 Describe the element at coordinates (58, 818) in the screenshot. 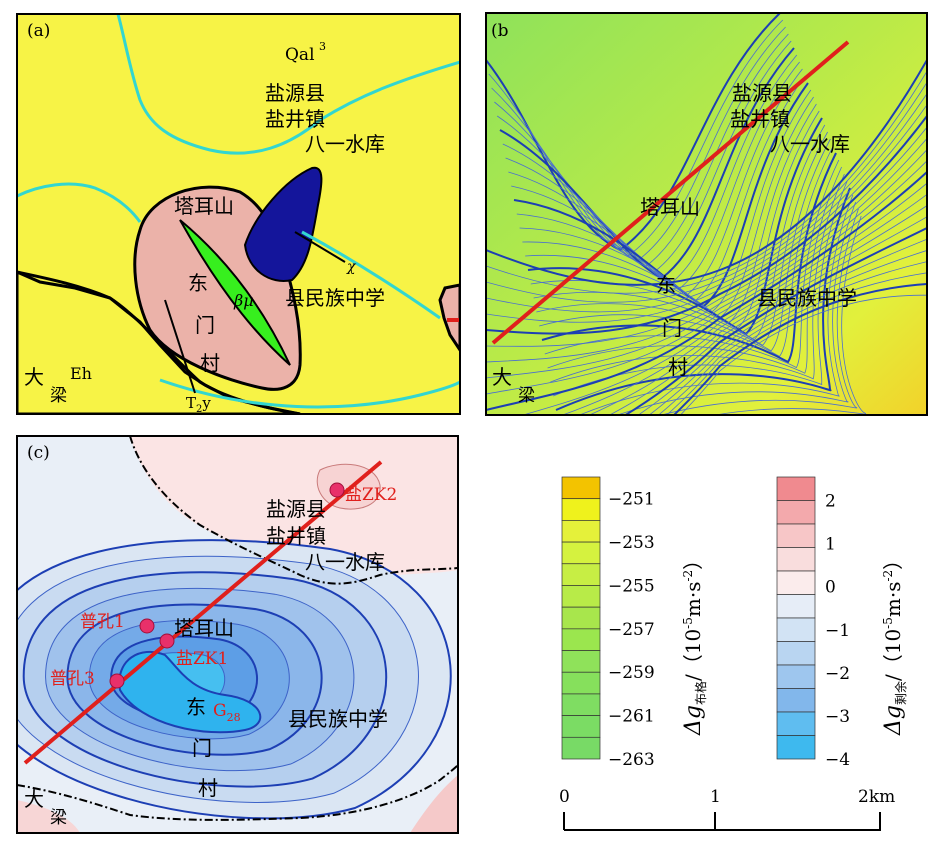

I see `label-liang-c: 梁` at that location.